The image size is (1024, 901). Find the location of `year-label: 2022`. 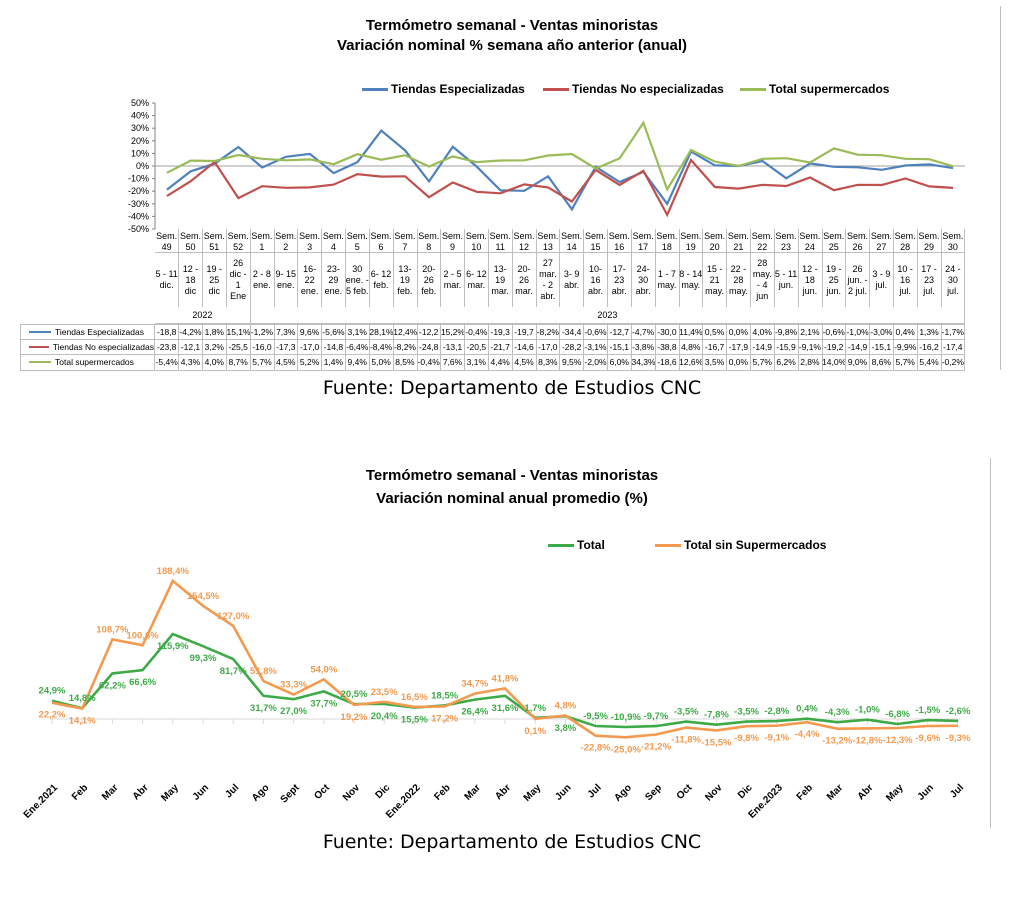

year-label: 2022 is located at coordinates (203, 315).